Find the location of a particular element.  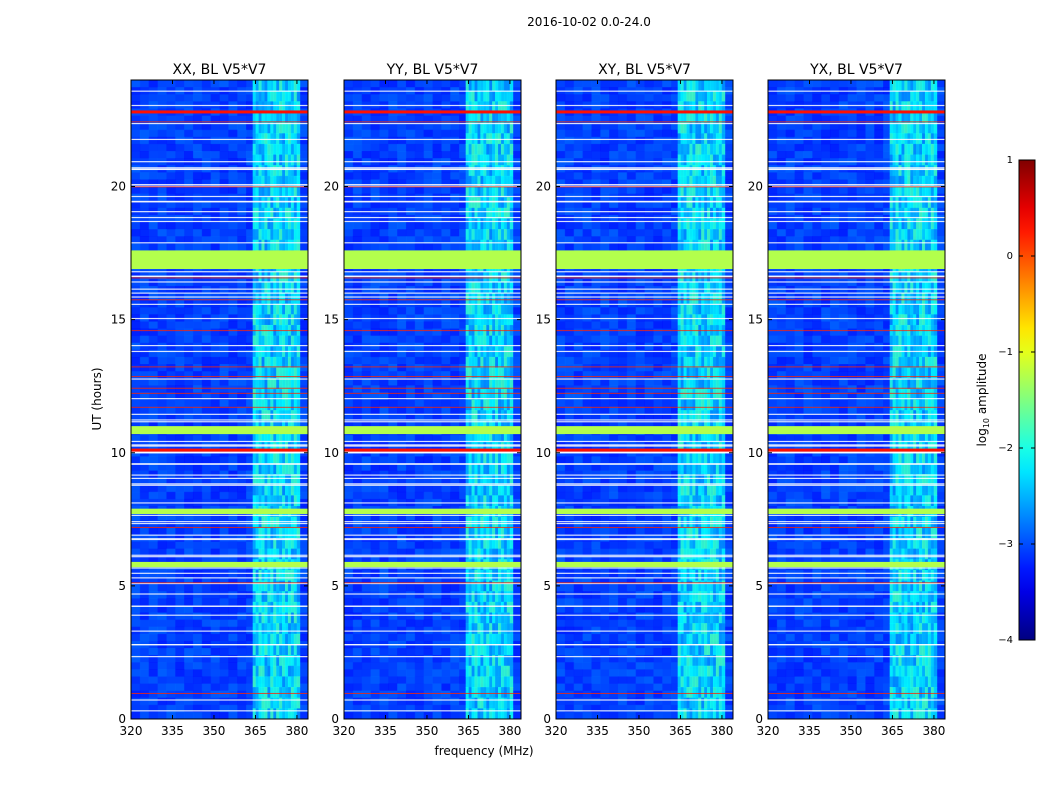

panel-title: YY, BL V5*V7 is located at coordinates (432, 70).